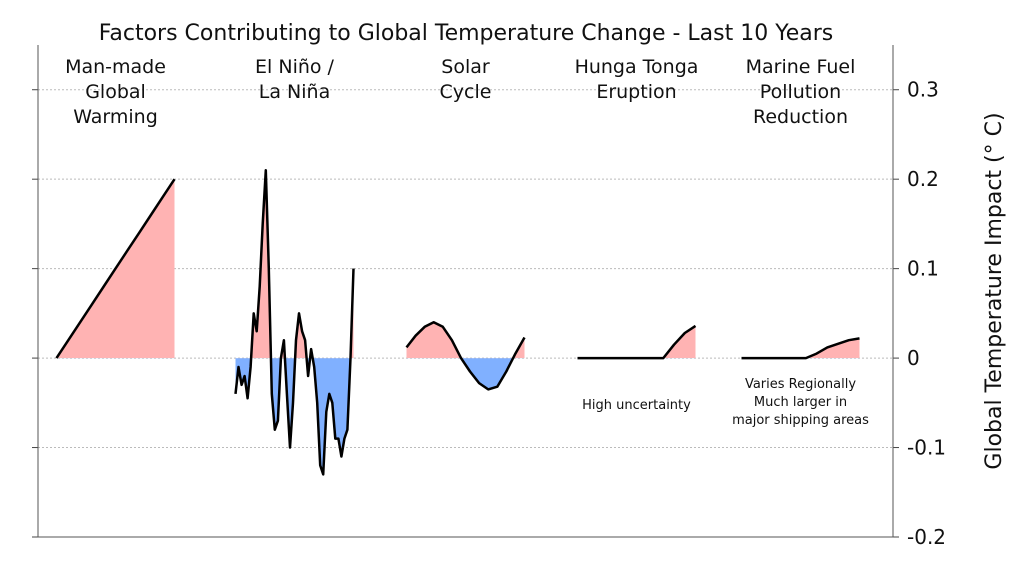 The image size is (1024, 568). I want to click on panel-title: Man-made Global Warming, so click(115, 92).